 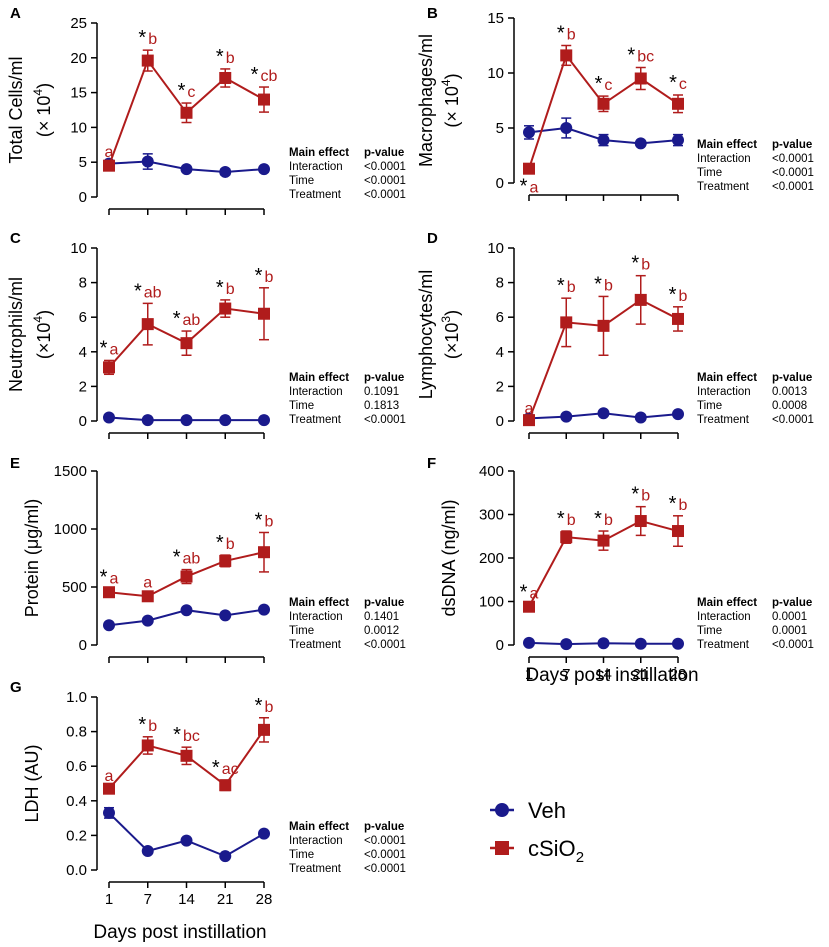 I want to click on x-tick-label: 28, so click(x=678, y=674).